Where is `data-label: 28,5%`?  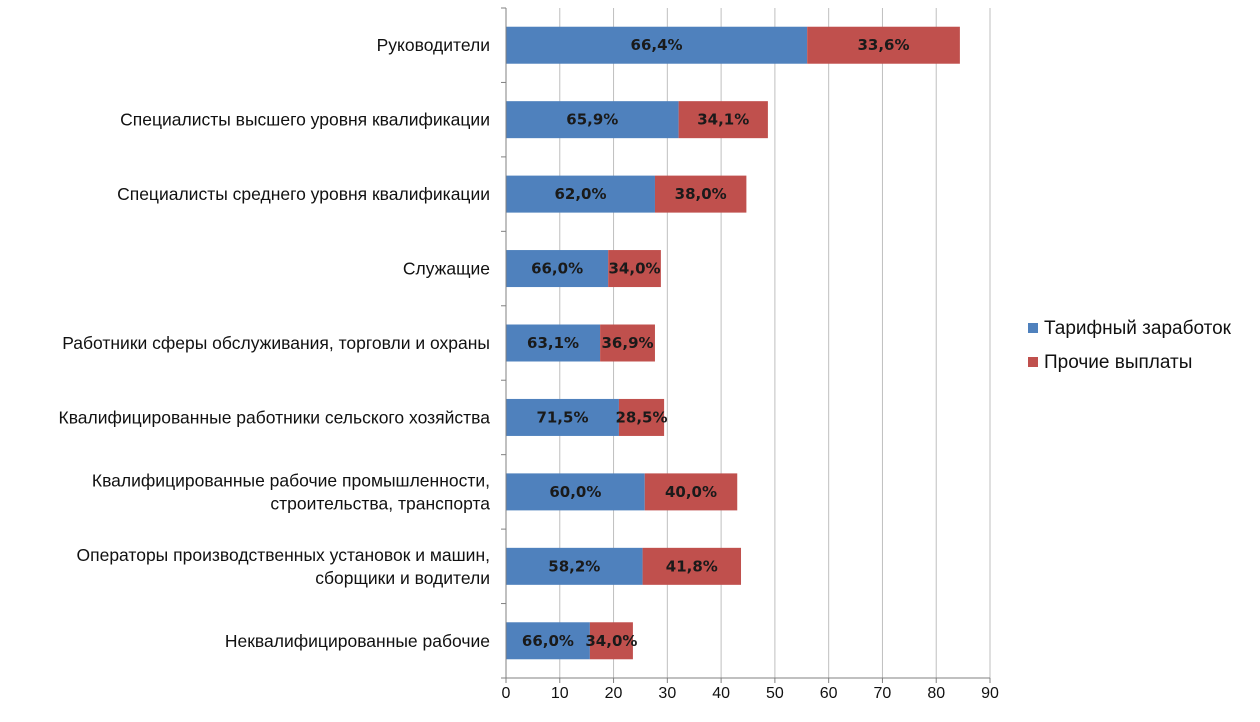
data-label: 28,5% is located at coordinates (641, 417).